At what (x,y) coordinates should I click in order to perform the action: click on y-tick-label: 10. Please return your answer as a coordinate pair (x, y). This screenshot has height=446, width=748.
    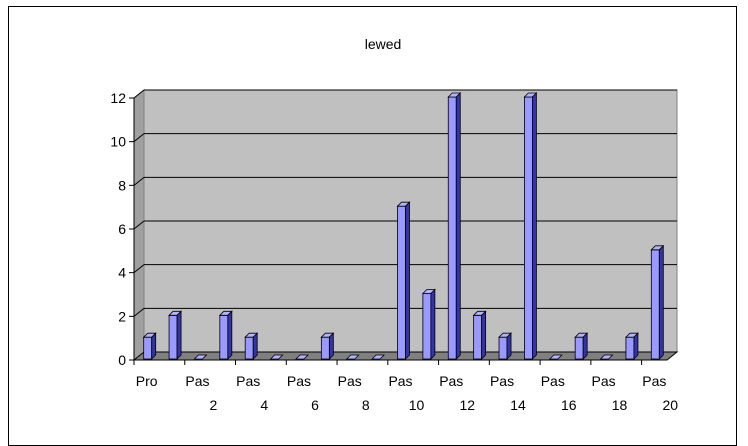
    Looking at the image, I should click on (118, 142).